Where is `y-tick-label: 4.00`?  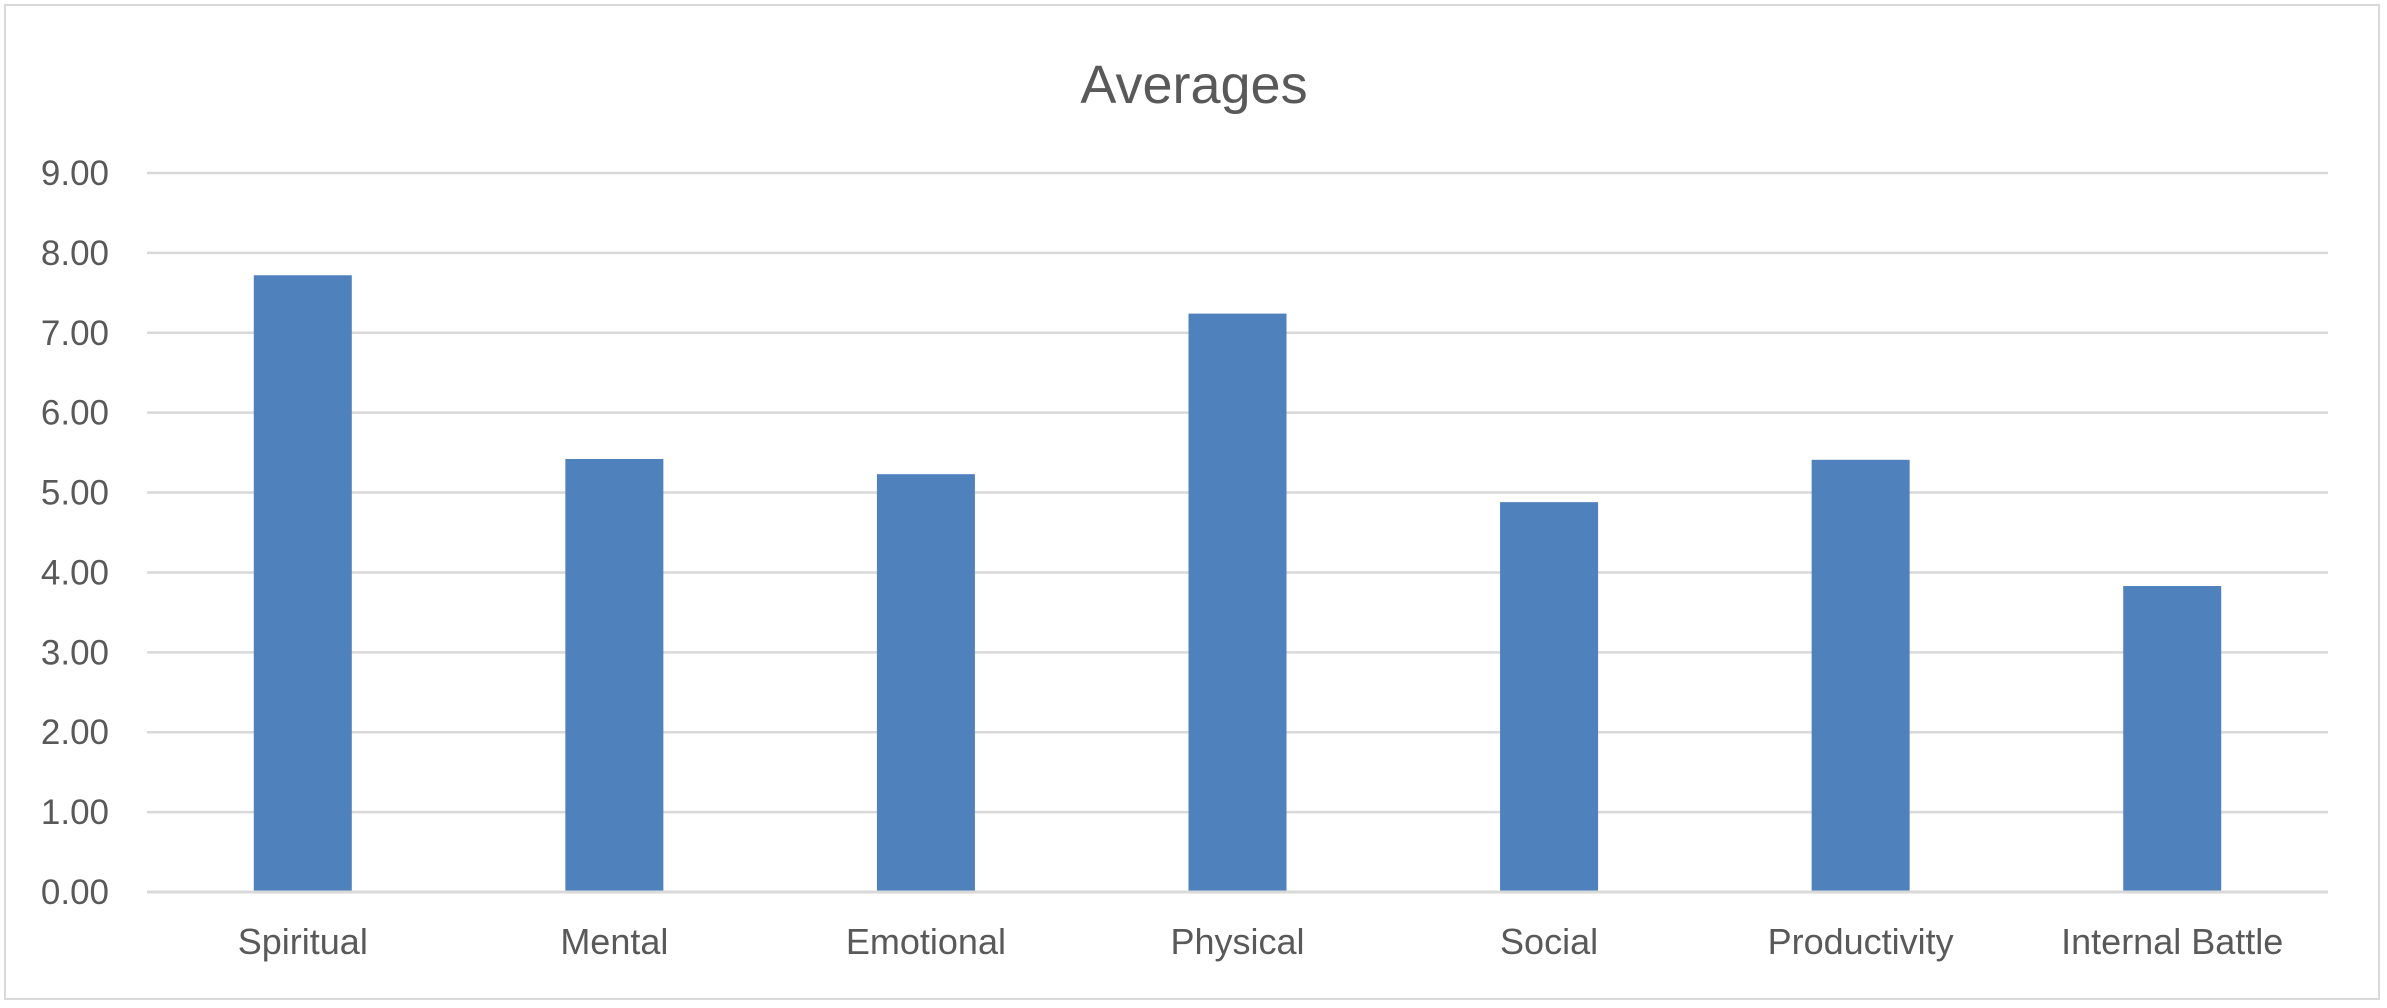
y-tick-label: 4.00 is located at coordinates (75, 572).